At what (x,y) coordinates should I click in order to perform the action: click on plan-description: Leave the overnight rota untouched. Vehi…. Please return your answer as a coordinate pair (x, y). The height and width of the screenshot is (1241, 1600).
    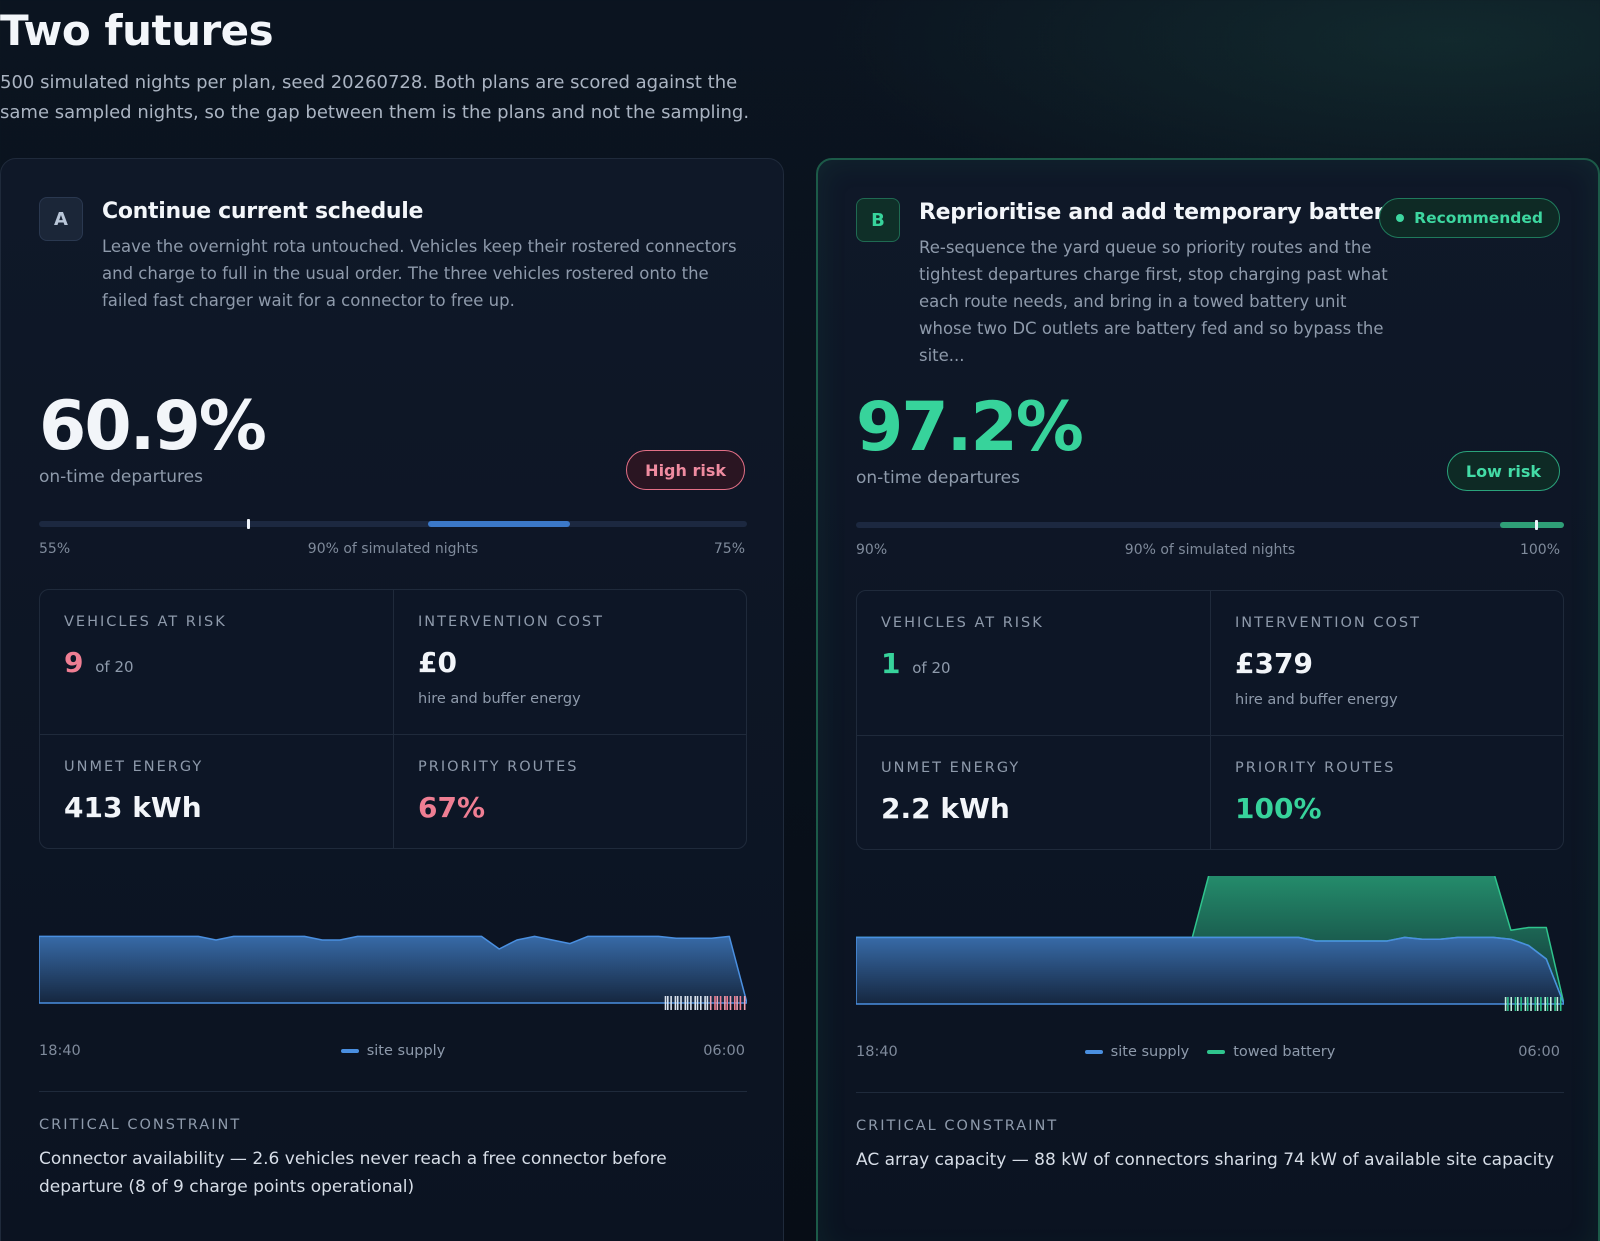
    Looking at the image, I should click on (419, 273).